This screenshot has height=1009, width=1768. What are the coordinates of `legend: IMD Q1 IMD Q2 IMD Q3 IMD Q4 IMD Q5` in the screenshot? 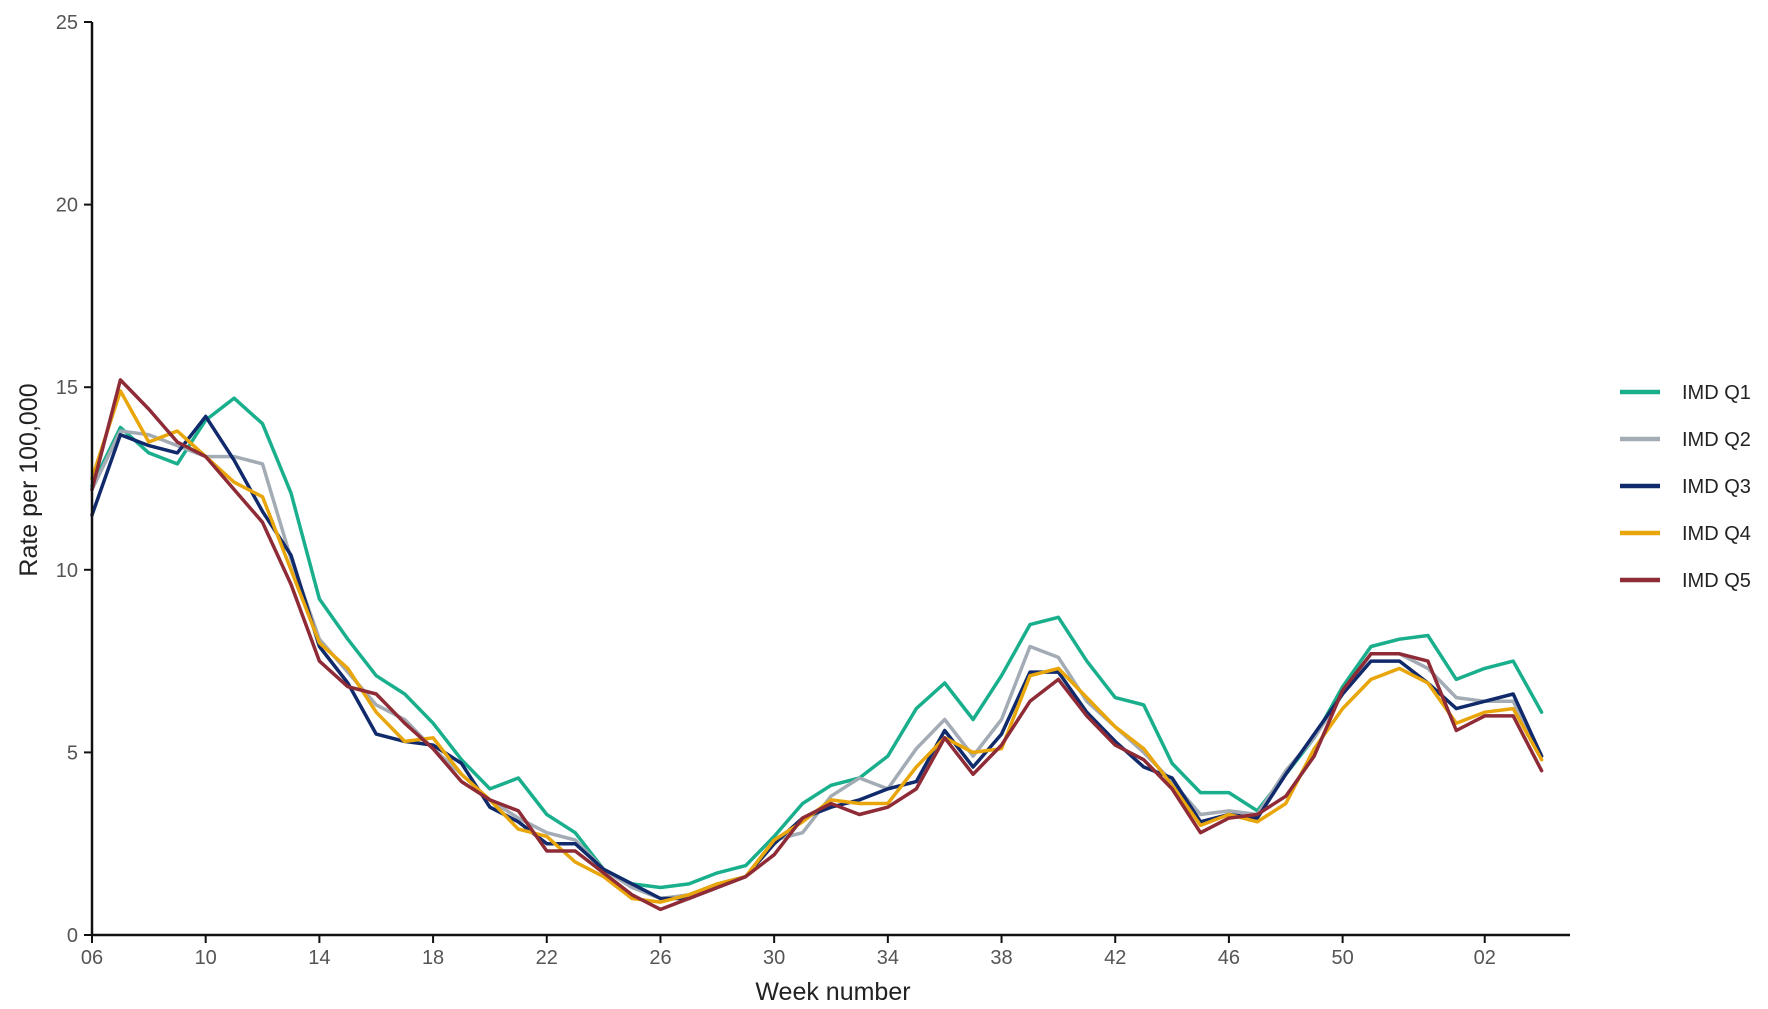 It's located at (1685, 487).